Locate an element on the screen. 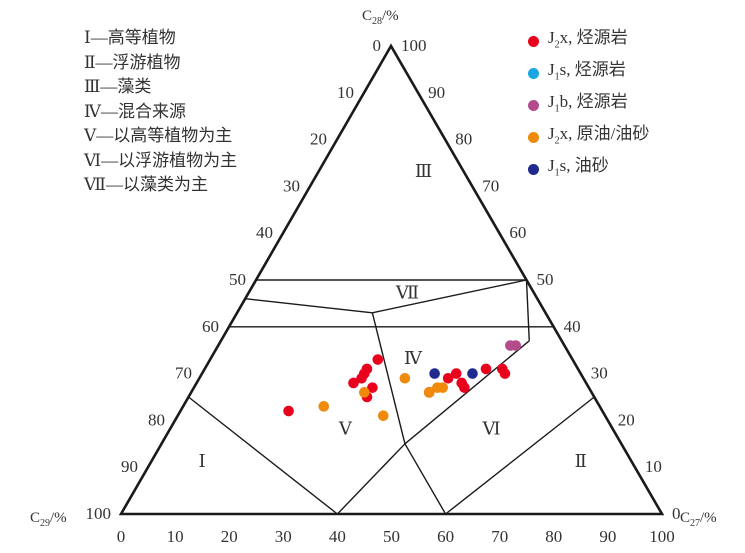 The width and height of the screenshot is (745, 553). right-tick-label: 20 is located at coordinates (626, 419).